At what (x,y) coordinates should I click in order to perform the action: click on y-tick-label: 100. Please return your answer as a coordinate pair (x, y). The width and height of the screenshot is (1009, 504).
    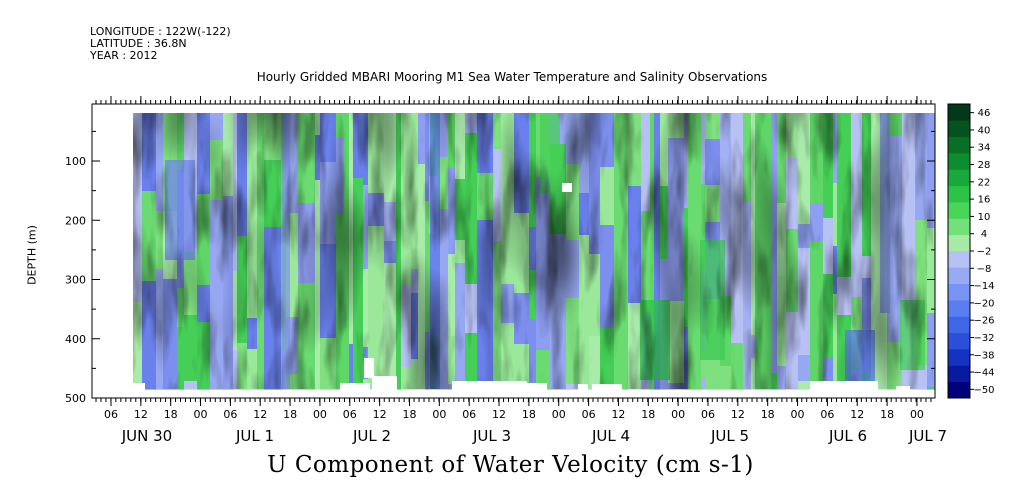
    Looking at the image, I should click on (75, 161).